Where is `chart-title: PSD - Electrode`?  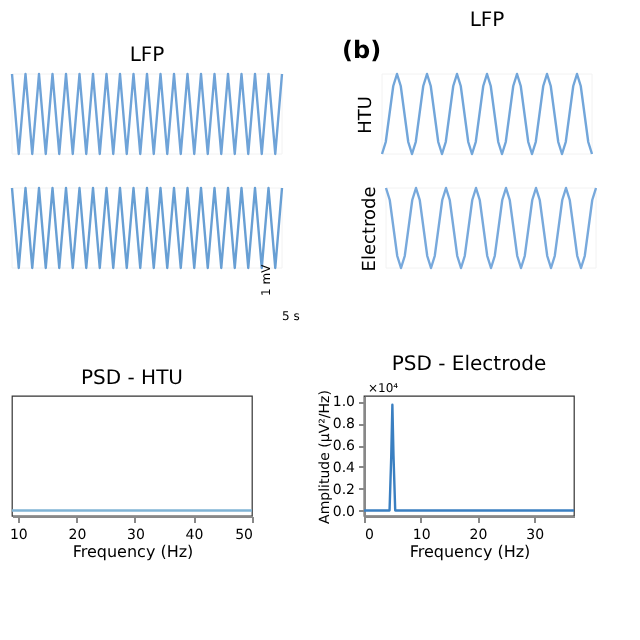 chart-title: PSD - Electrode is located at coordinates (469, 365).